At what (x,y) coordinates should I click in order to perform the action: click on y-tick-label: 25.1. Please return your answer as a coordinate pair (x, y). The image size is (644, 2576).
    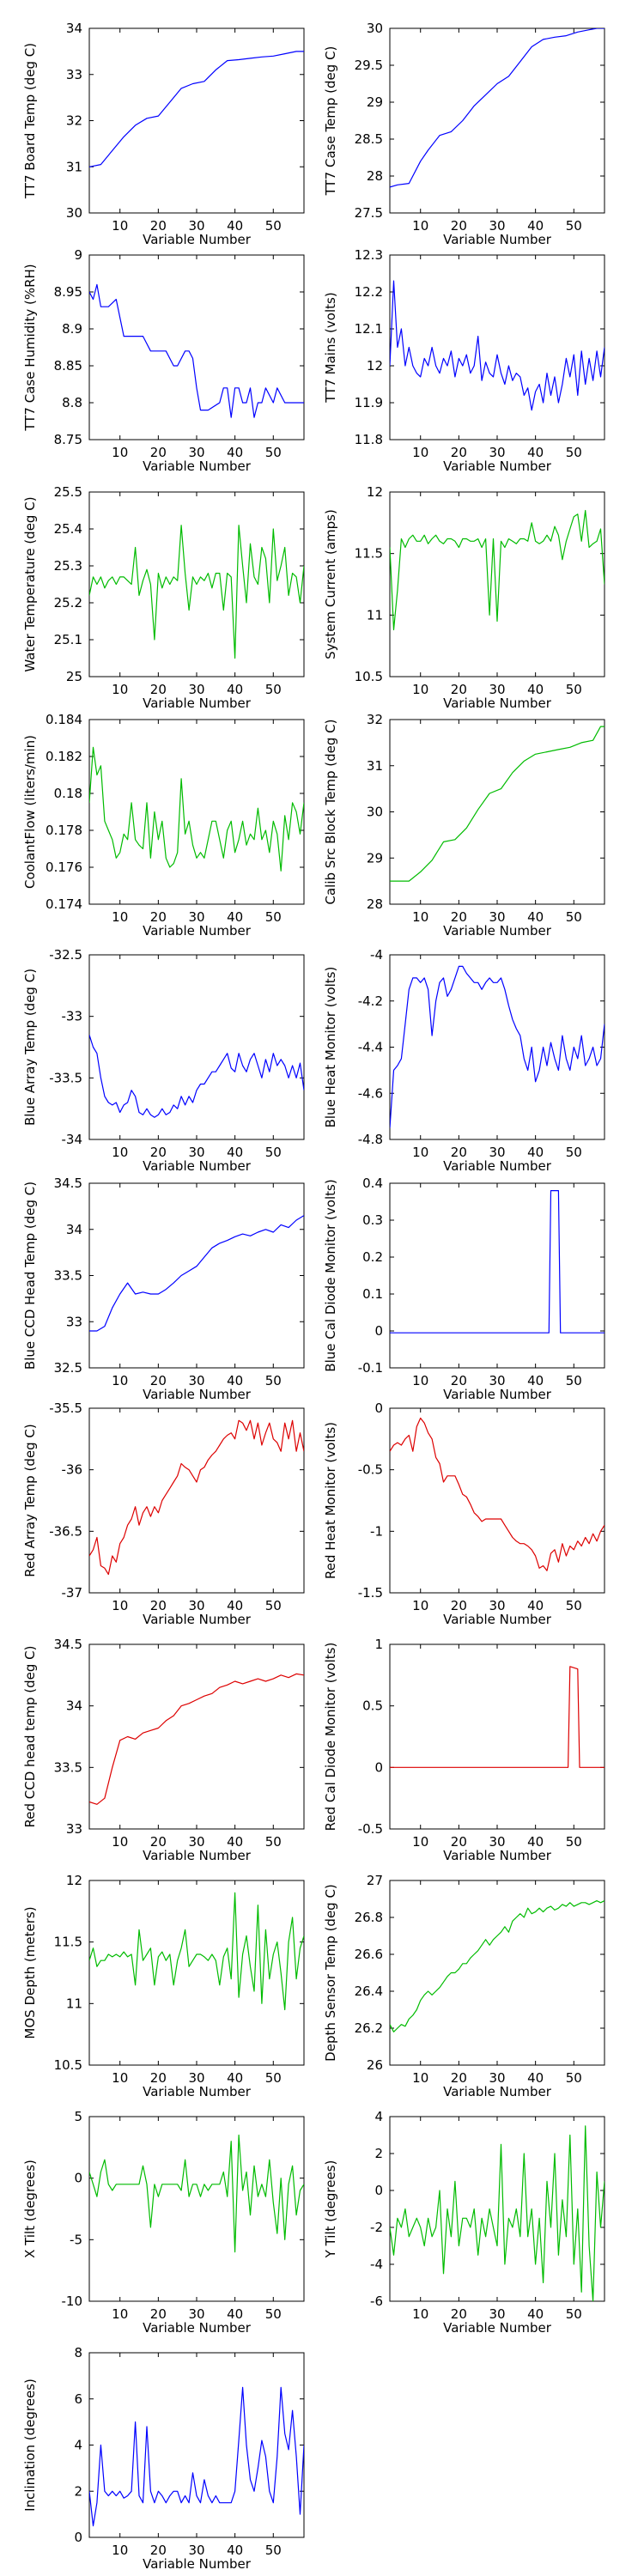
    Looking at the image, I should click on (68, 640).